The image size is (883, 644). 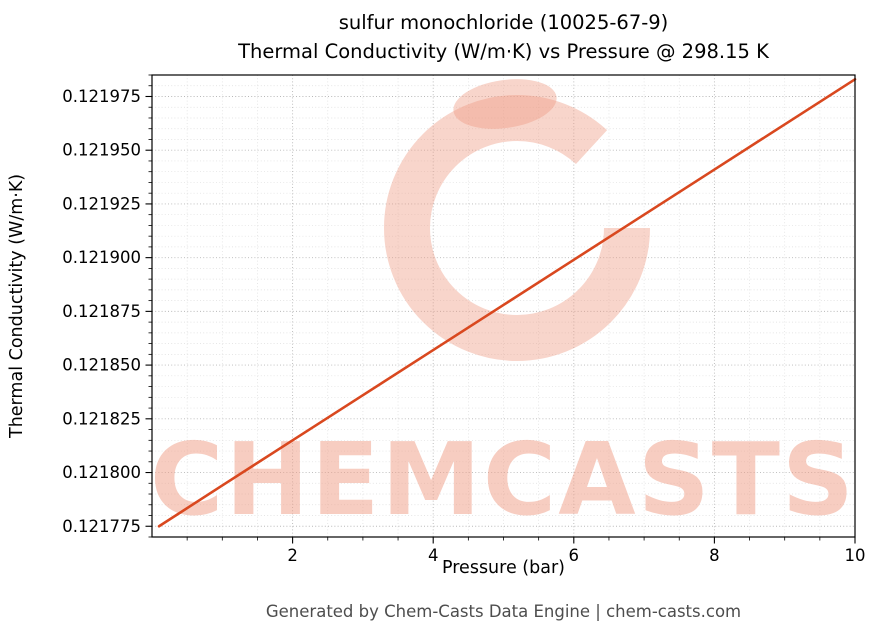 I want to click on y-tick-label: 0.121850, so click(x=101, y=365).